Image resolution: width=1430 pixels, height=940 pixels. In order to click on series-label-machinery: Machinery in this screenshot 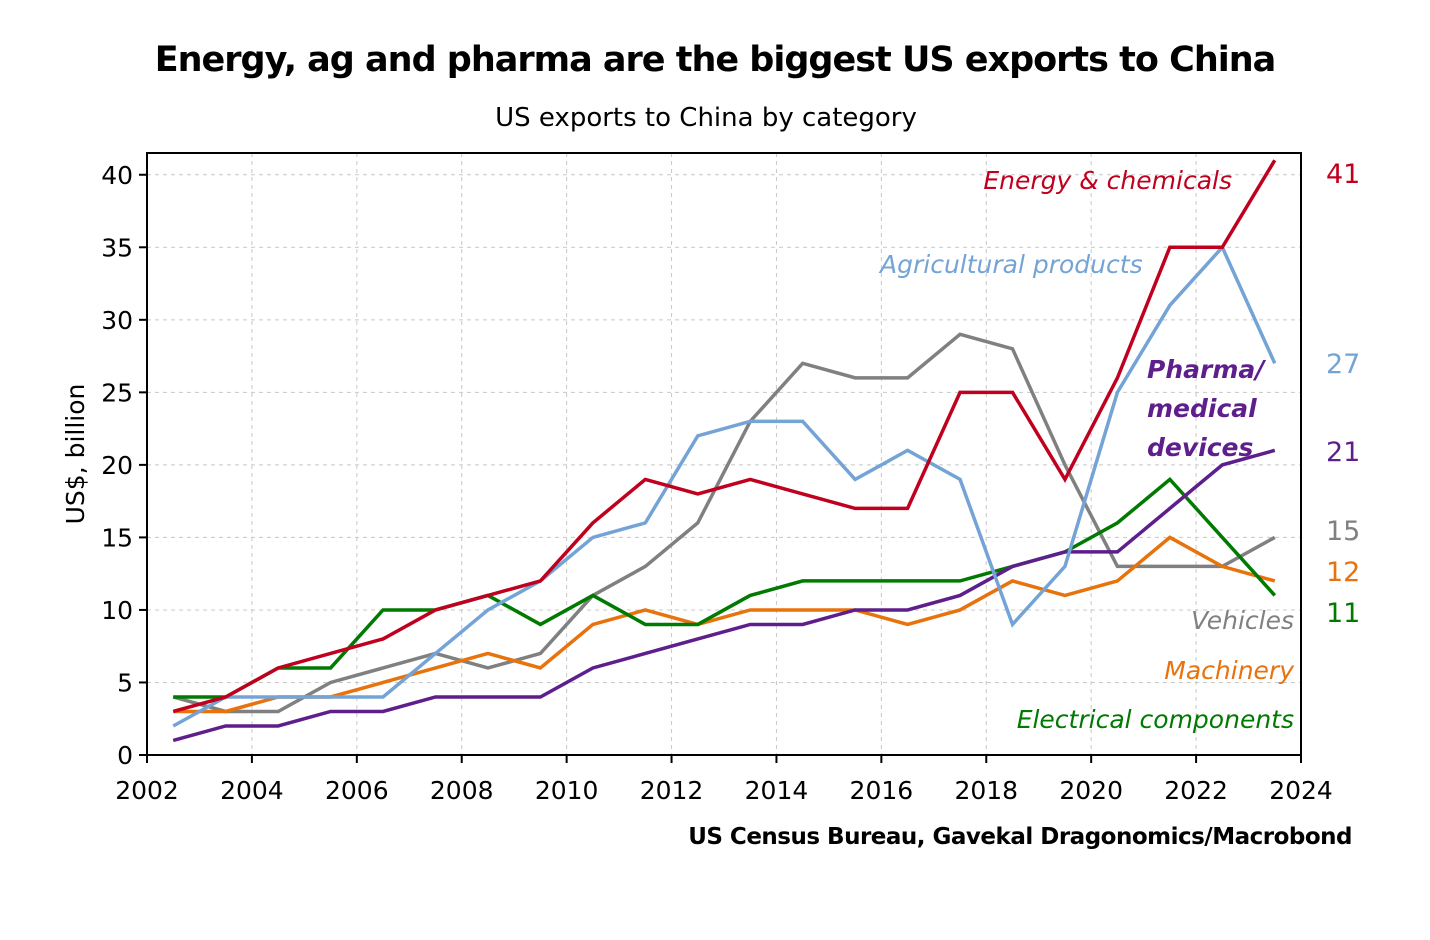, I will do `click(1229, 670)`.